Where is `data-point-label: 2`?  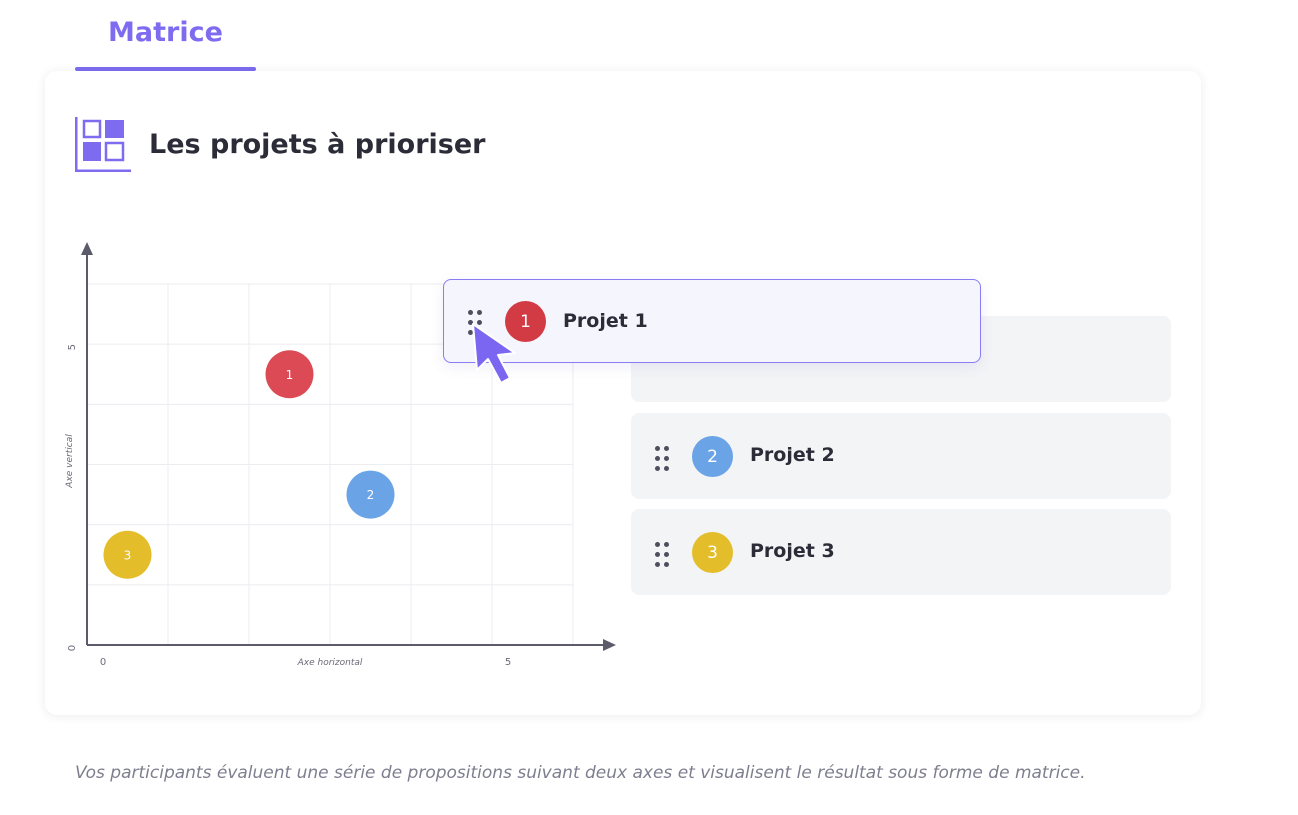
data-point-label: 2 is located at coordinates (371, 495).